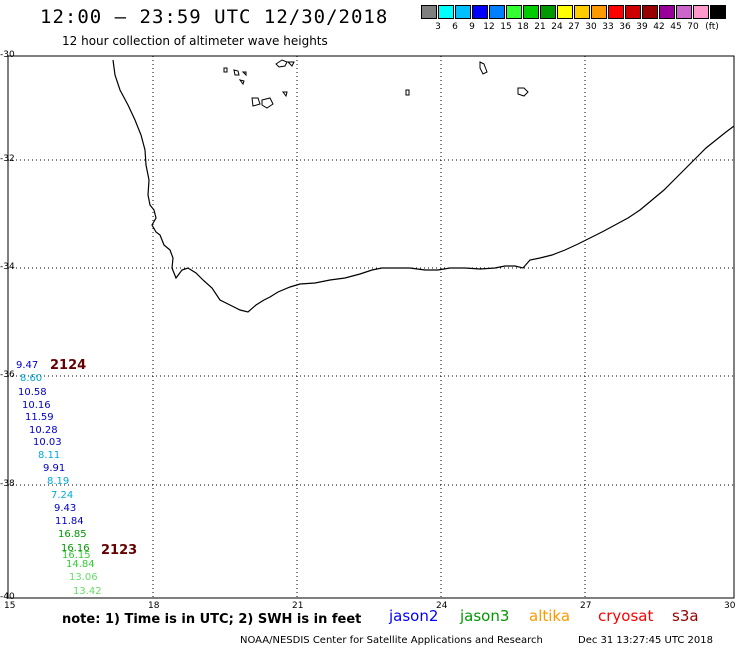  What do you see at coordinates (154, 606) in the screenshot?
I see `longitude-label: 18` at bounding box center [154, 606].